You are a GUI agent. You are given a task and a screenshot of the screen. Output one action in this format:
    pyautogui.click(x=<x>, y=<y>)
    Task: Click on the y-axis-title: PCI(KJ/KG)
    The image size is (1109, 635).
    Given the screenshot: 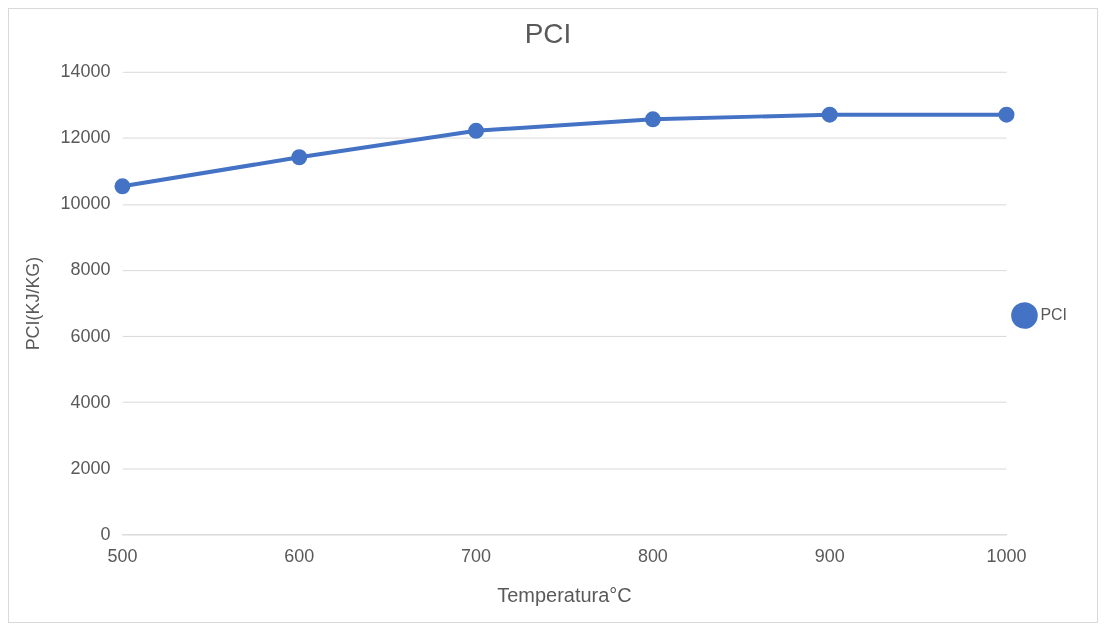 What is the action you would take?
    pyautogui.click(x=32, y=303)
    